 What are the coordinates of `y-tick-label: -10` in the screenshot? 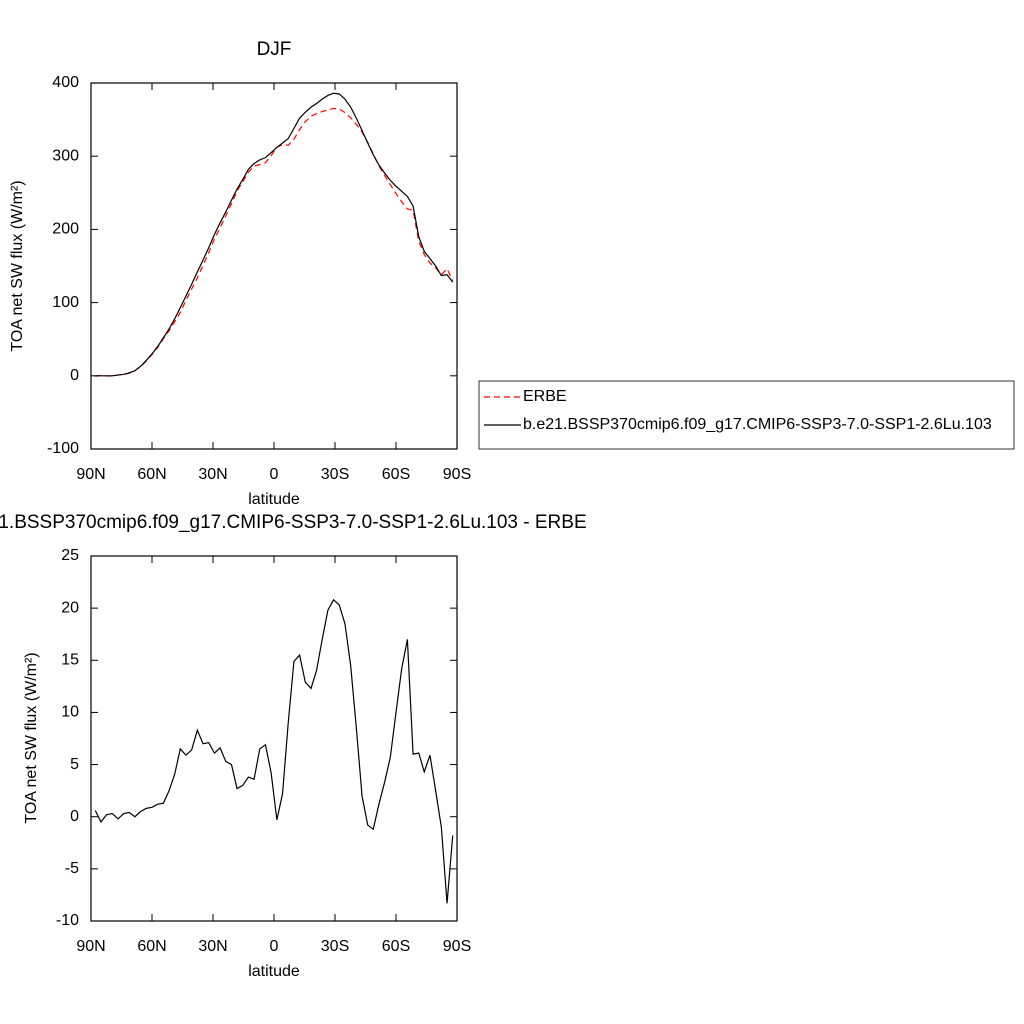 It's located at (67, 920).